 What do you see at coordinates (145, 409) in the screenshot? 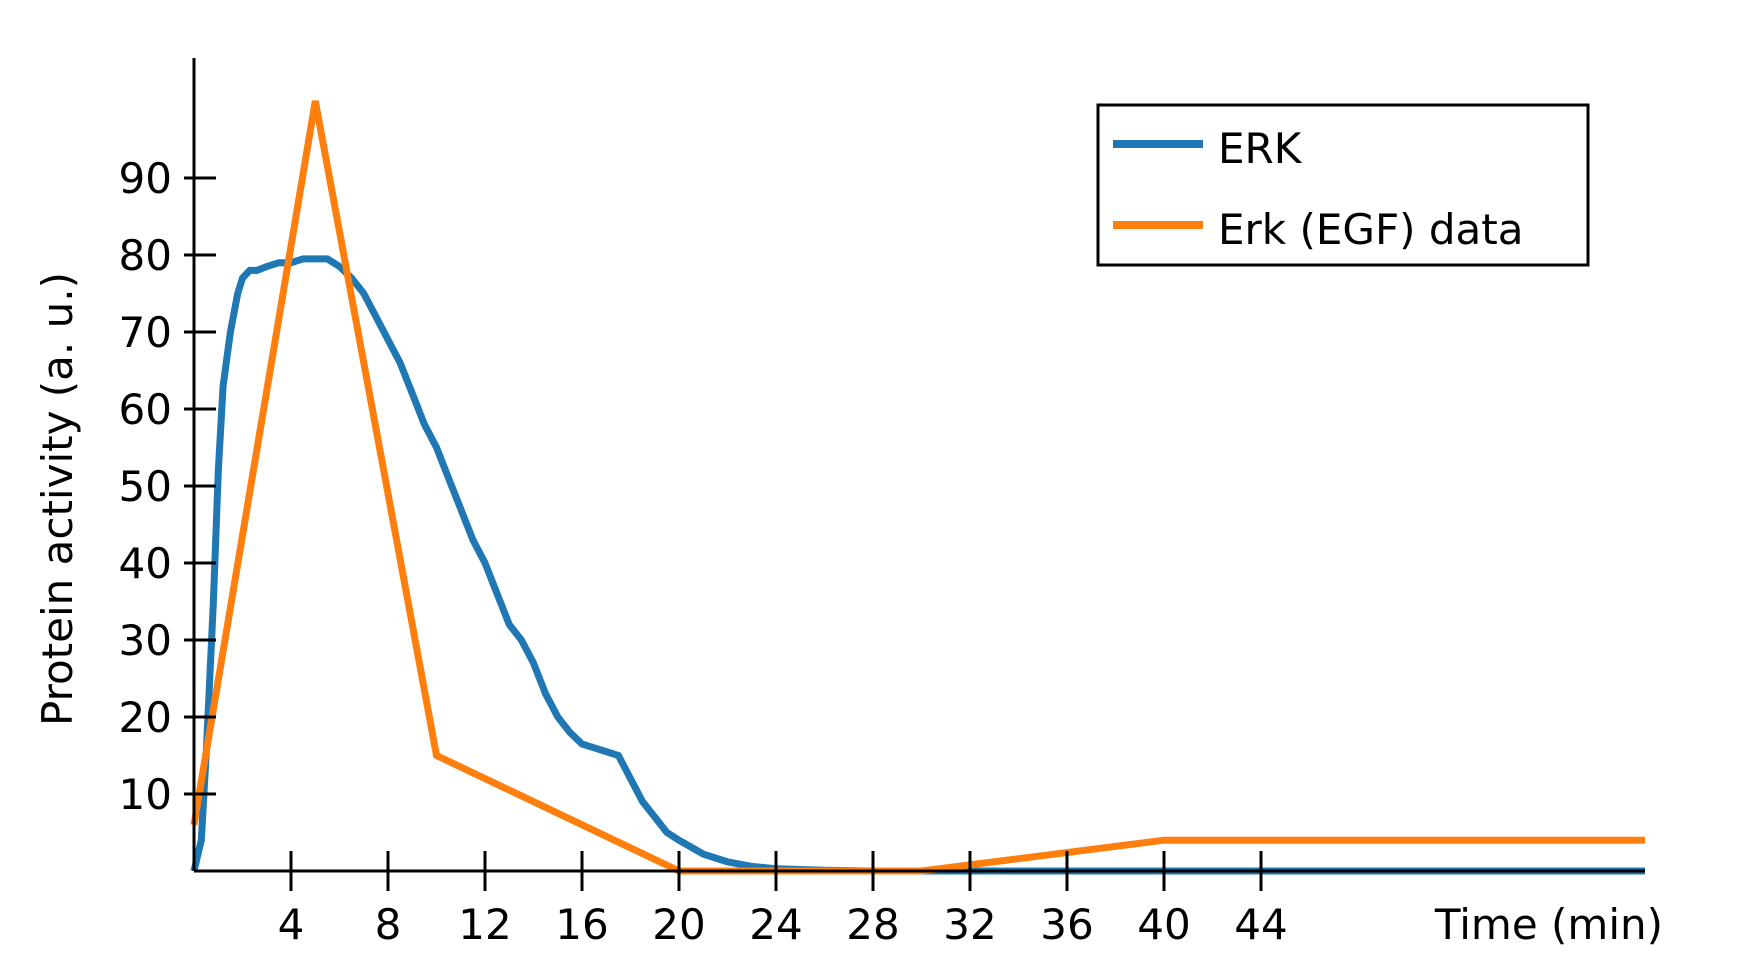
I see `y-tick-label: 60` at bounding box center [145, 409].